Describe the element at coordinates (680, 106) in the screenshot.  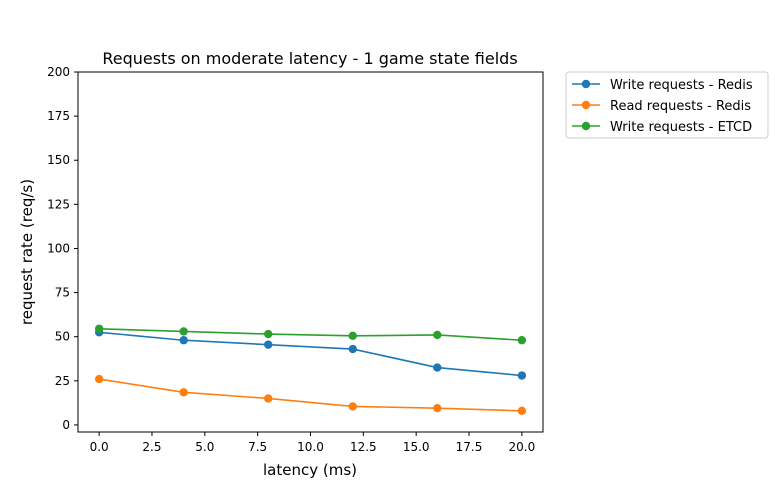
I see `legend-label: Read requests - Redis` at that location.